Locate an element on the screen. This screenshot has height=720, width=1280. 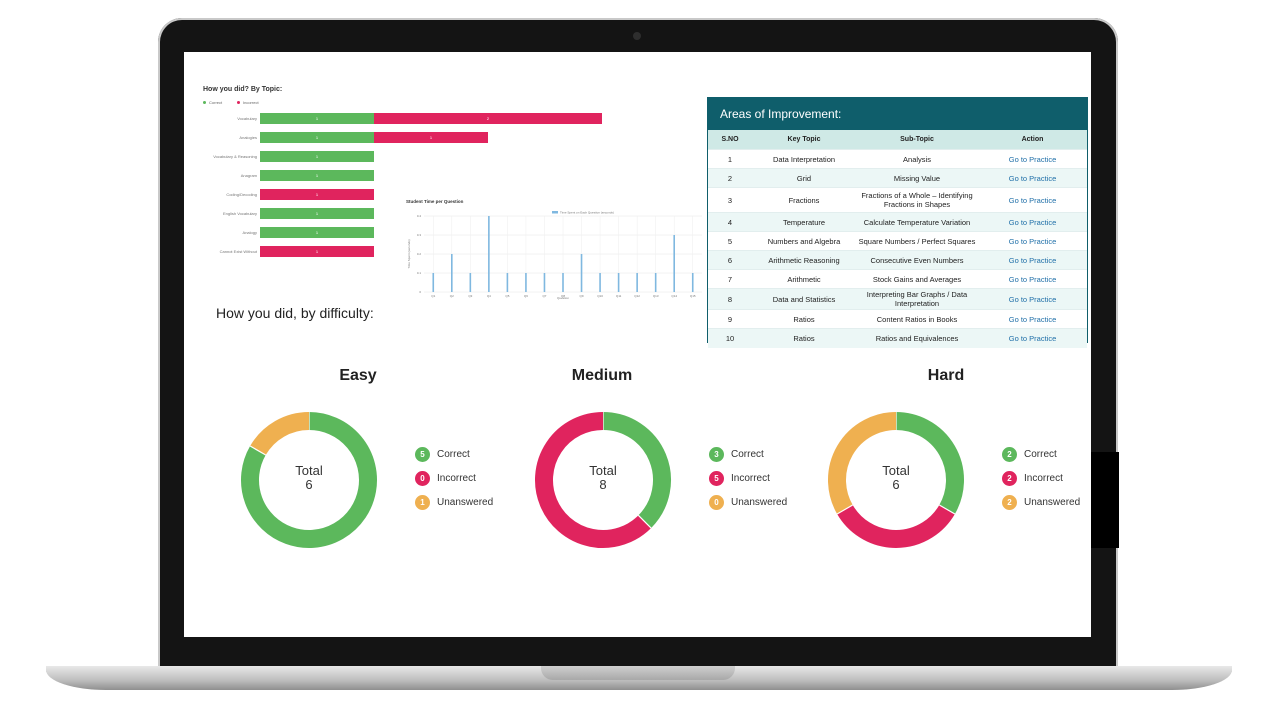
cell-key-topic: Data Interpretation is located at coordinates (804, 159).